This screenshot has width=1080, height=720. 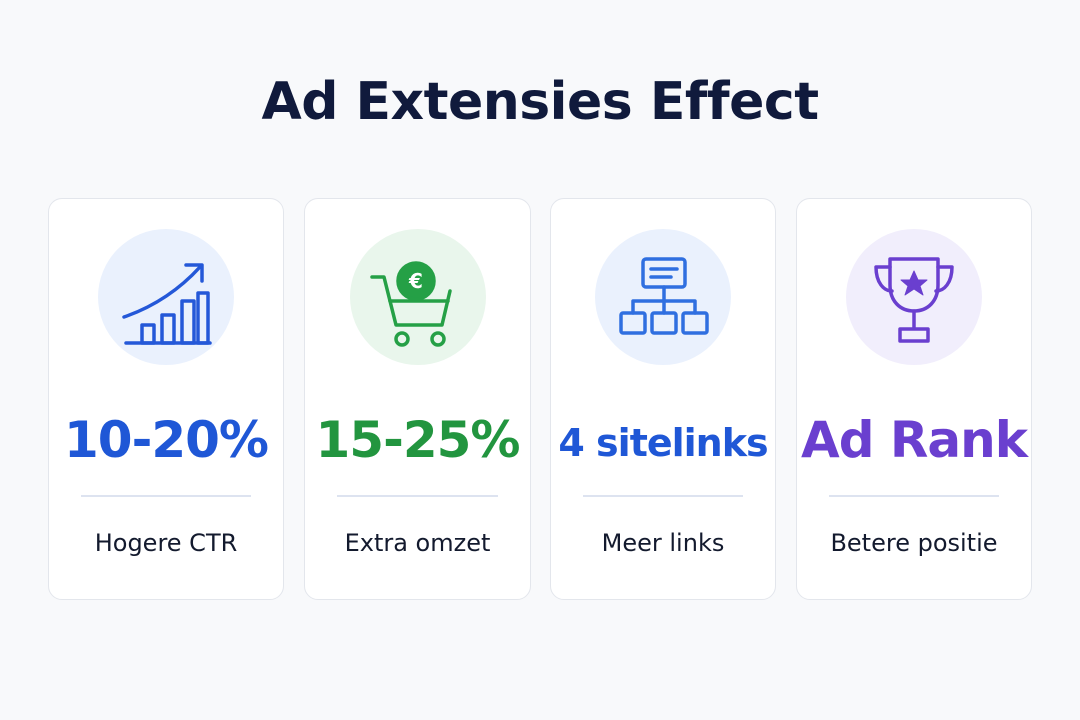 I want to click on label: Meer links, so click(x=663, y=543).